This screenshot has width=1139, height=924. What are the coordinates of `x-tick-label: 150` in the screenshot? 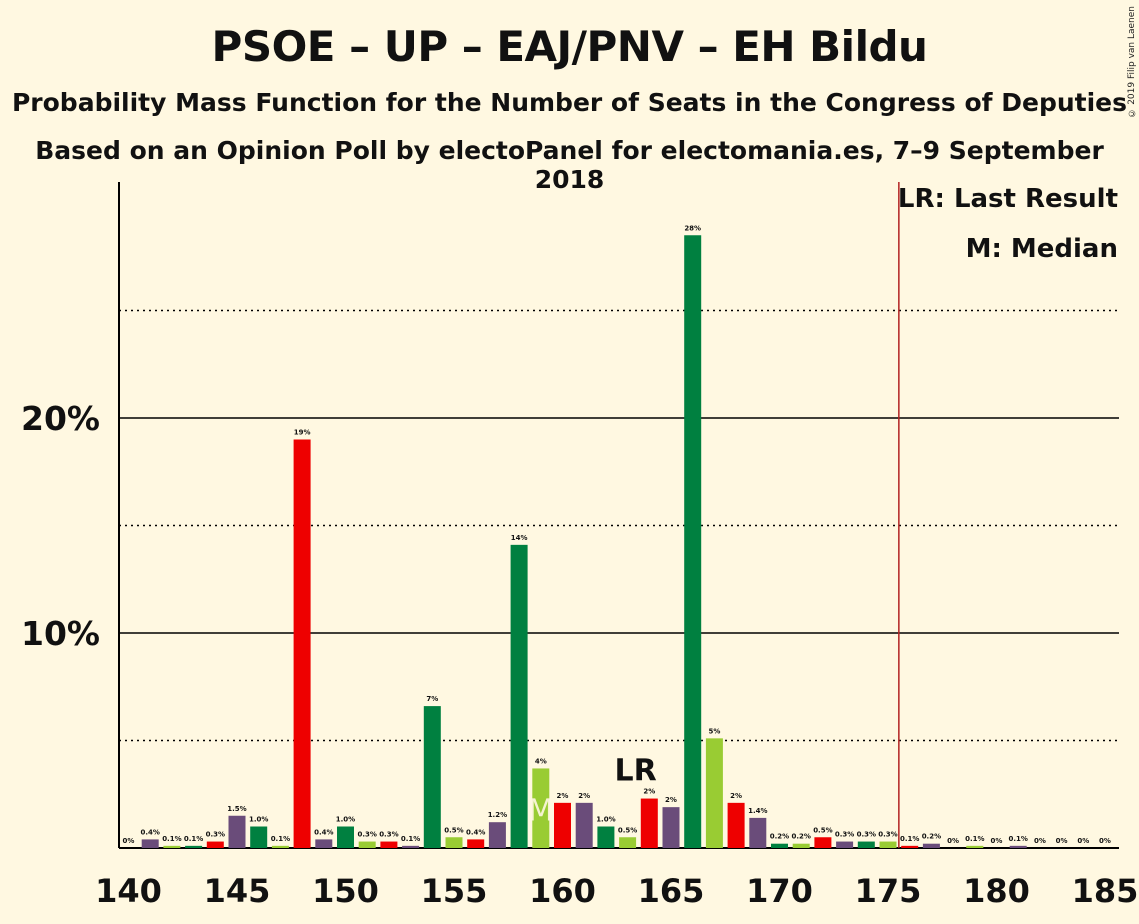 It's located at (345, 891).